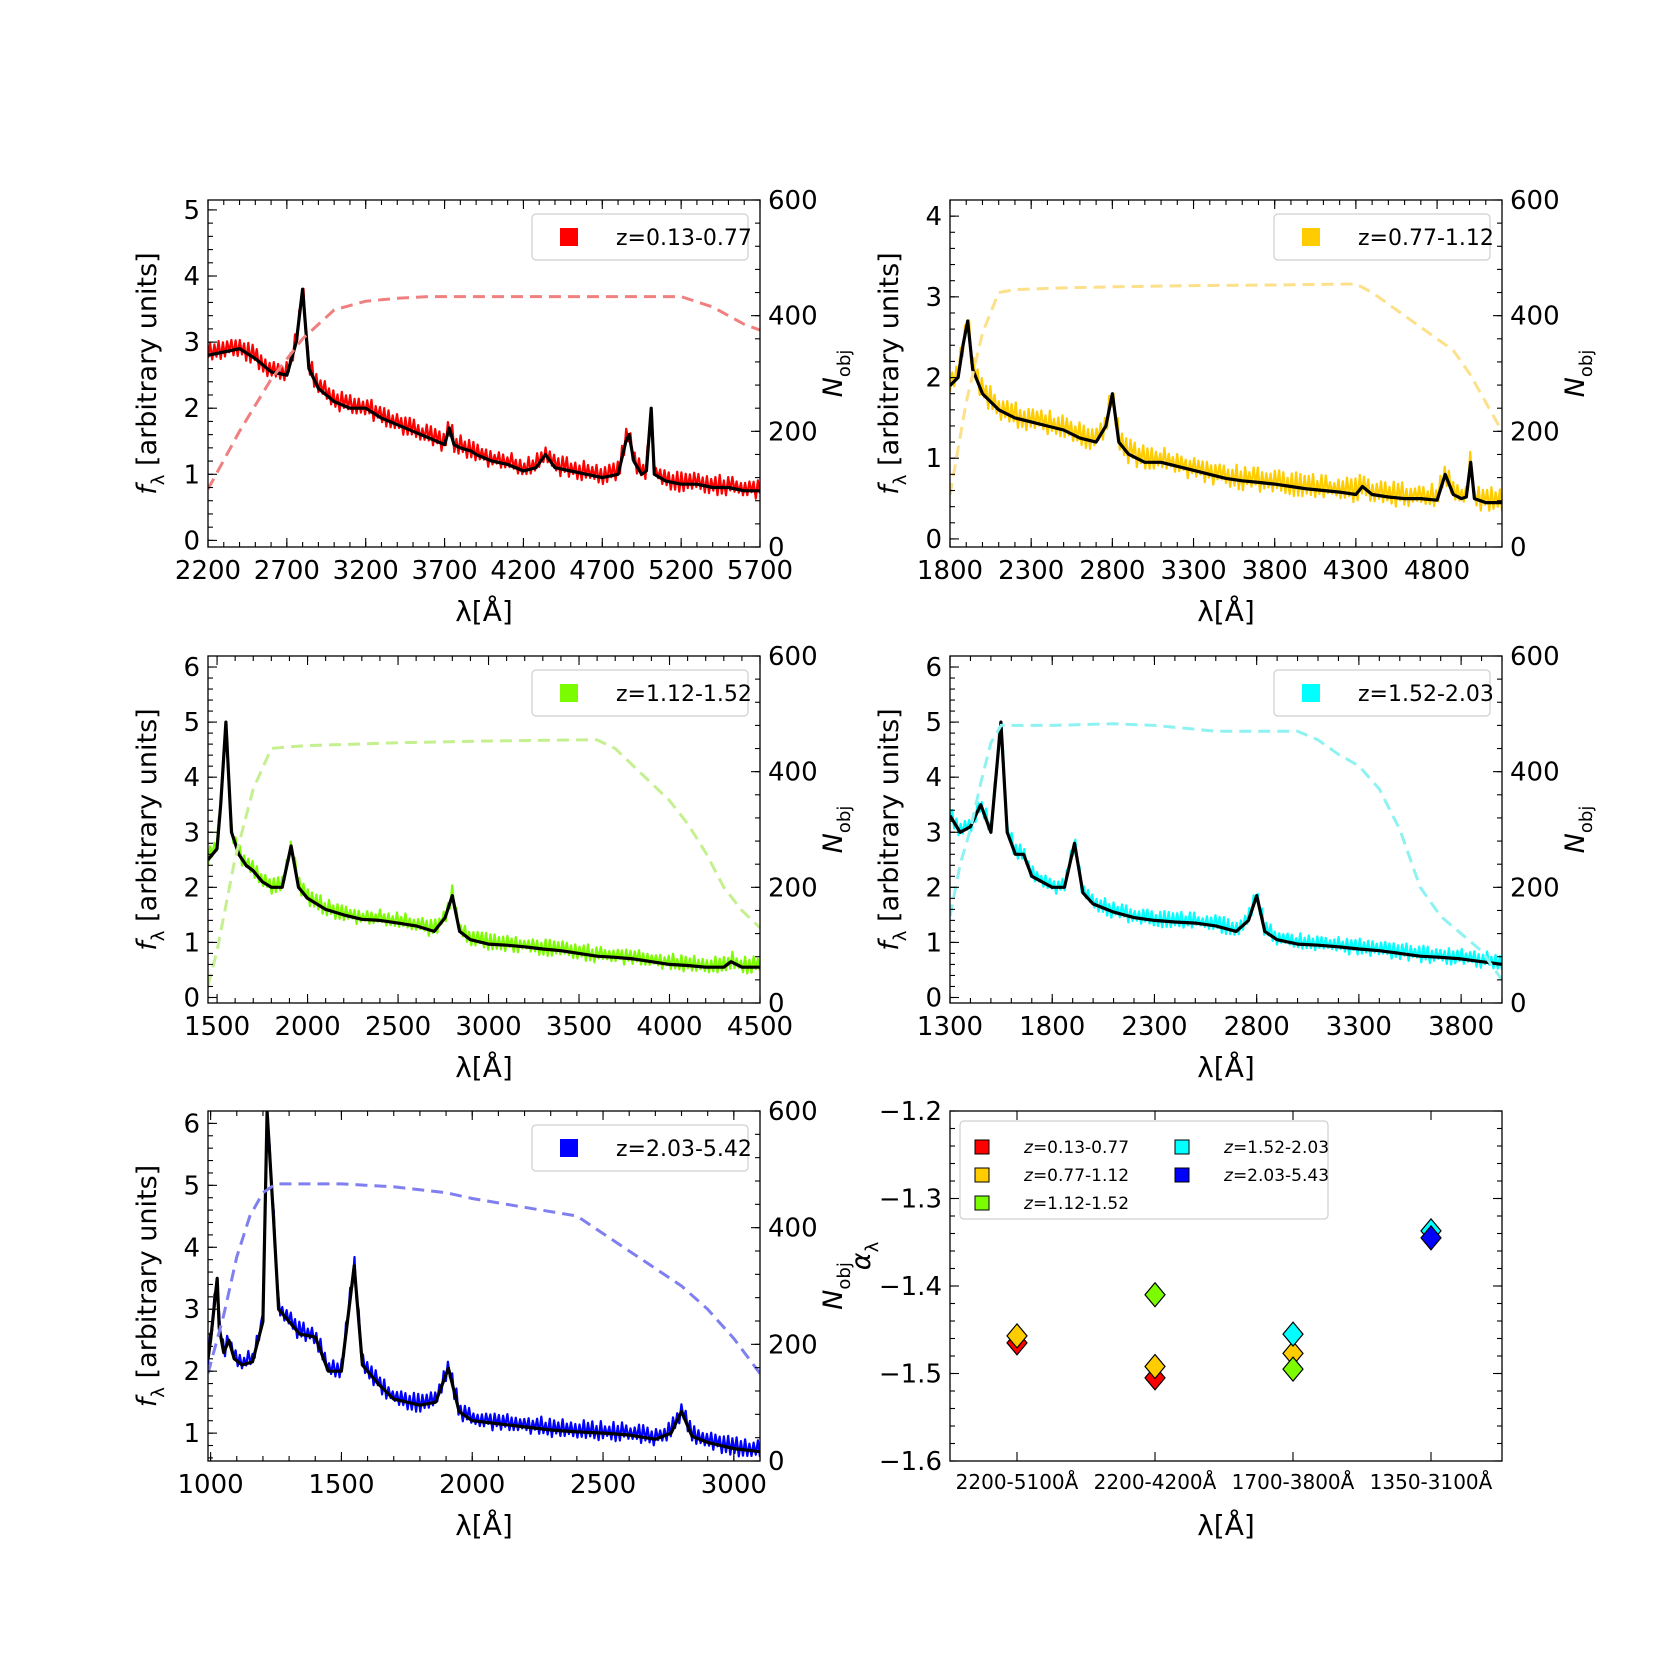  What do you see at coordinates (861, 1261) in the screenshot?
I see `y-axis-label-alpha-symbol: α` at bounding box center [861, 1261].